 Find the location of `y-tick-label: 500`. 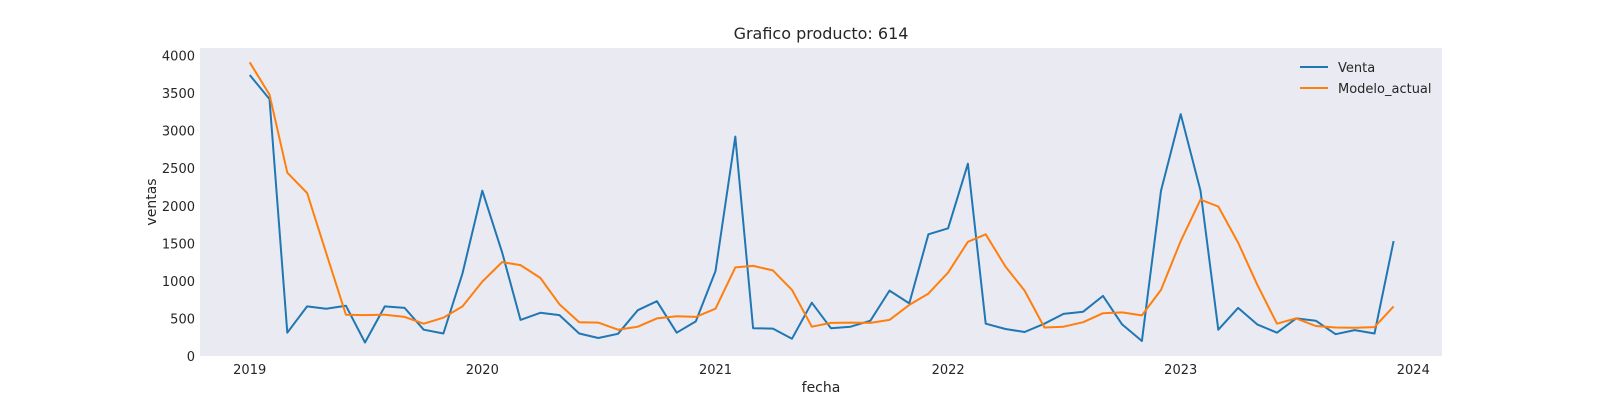

y-tick-label: 500 is located at coordinates (182, 319).